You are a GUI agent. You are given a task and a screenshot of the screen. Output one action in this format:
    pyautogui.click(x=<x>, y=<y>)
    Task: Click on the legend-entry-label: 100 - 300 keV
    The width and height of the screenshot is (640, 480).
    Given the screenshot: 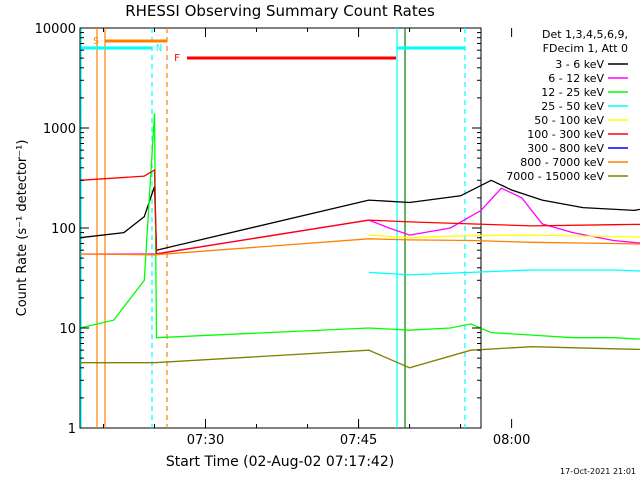 What is the action you would take?
    pyautogui.click(x=565, y=134)
    